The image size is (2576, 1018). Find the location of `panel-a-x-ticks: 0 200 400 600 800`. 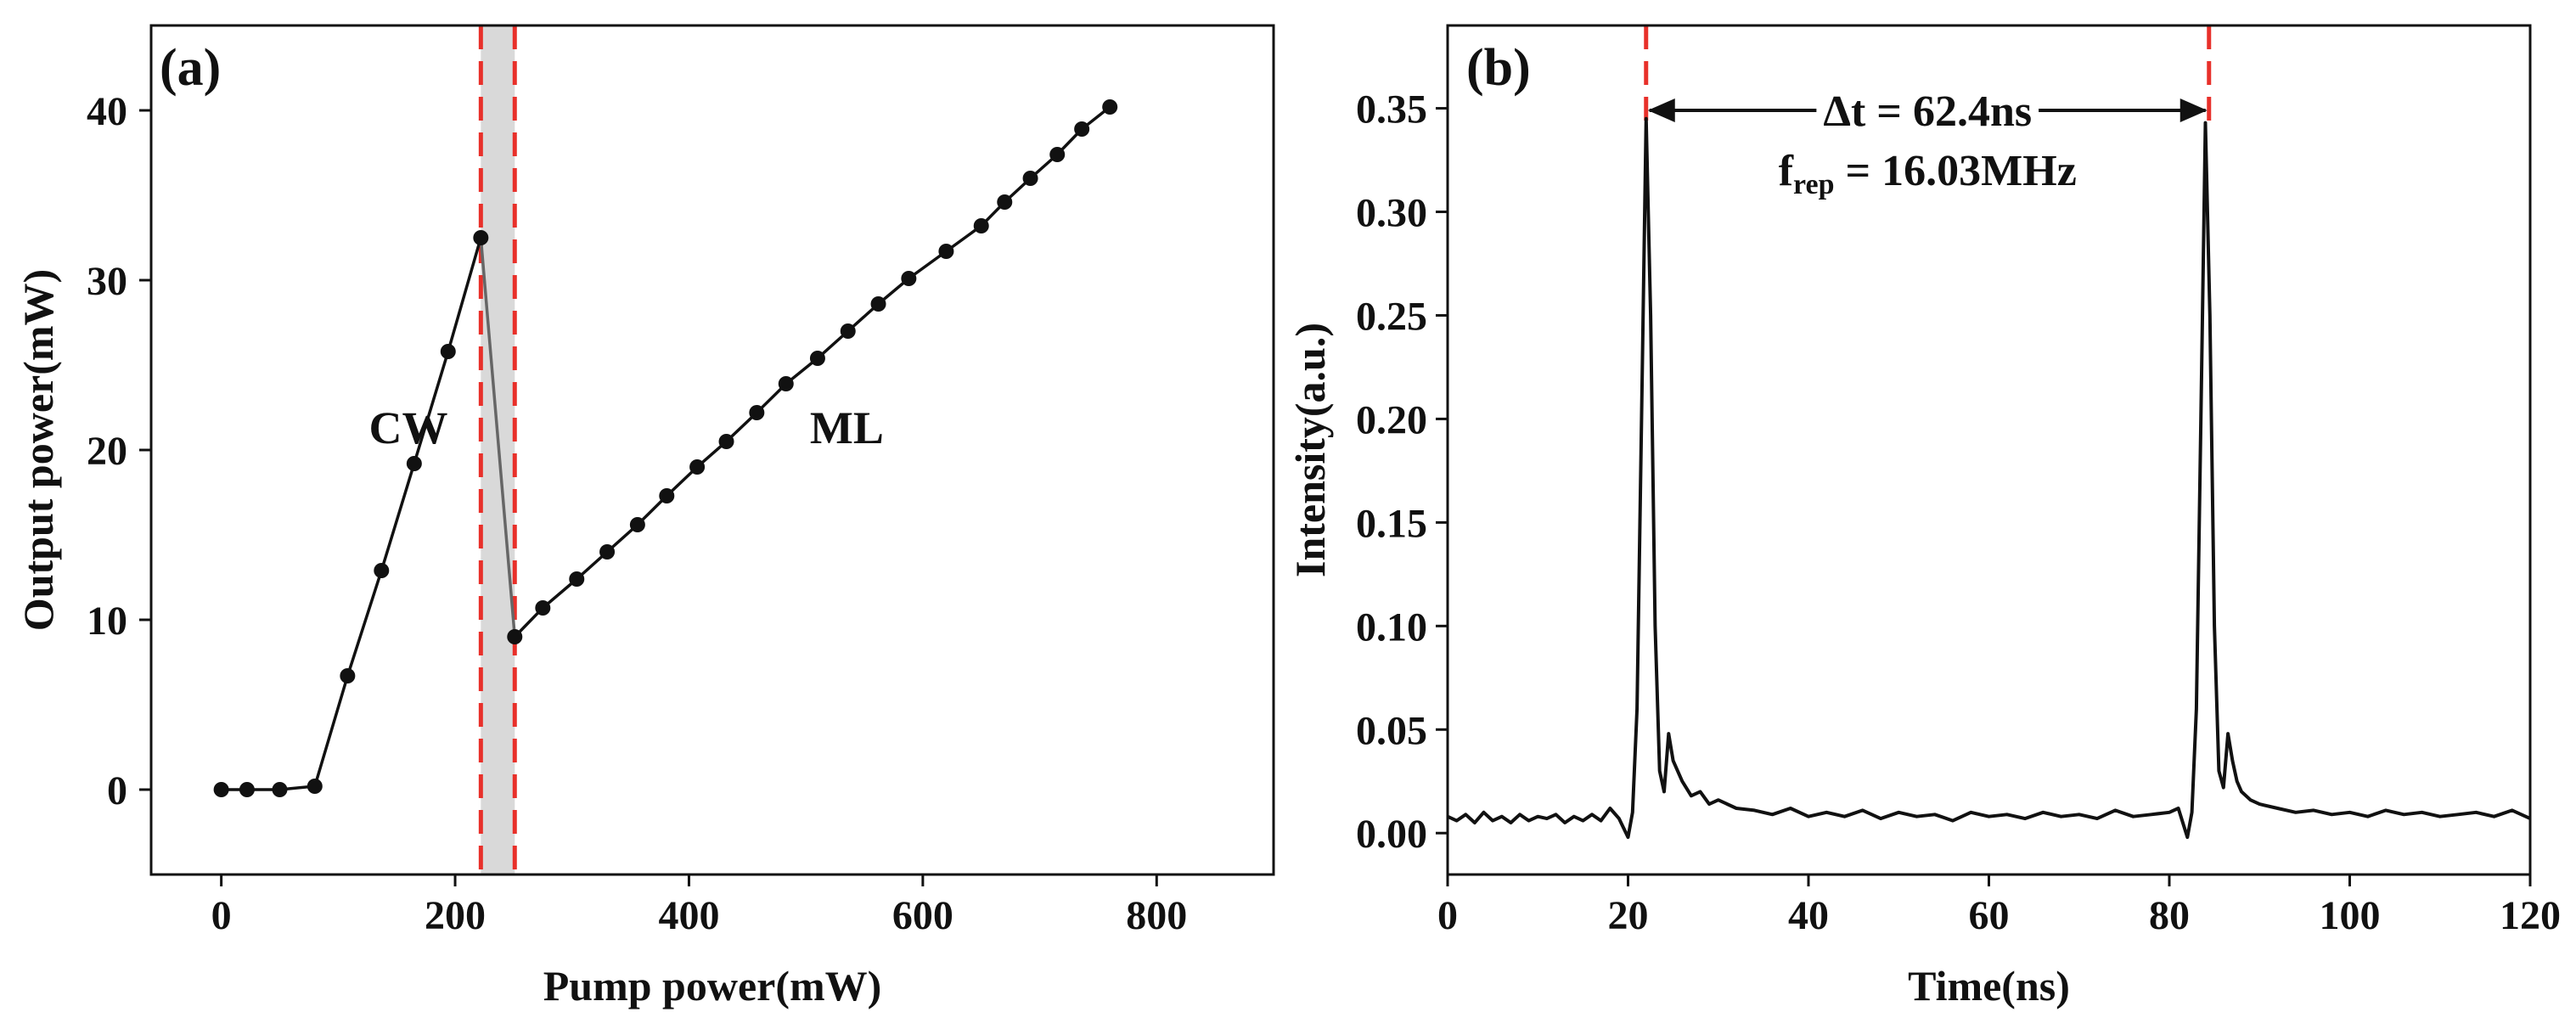

panel-a-x-ticks: 0 200 400 600 800 is located at coordinates (699, 906).